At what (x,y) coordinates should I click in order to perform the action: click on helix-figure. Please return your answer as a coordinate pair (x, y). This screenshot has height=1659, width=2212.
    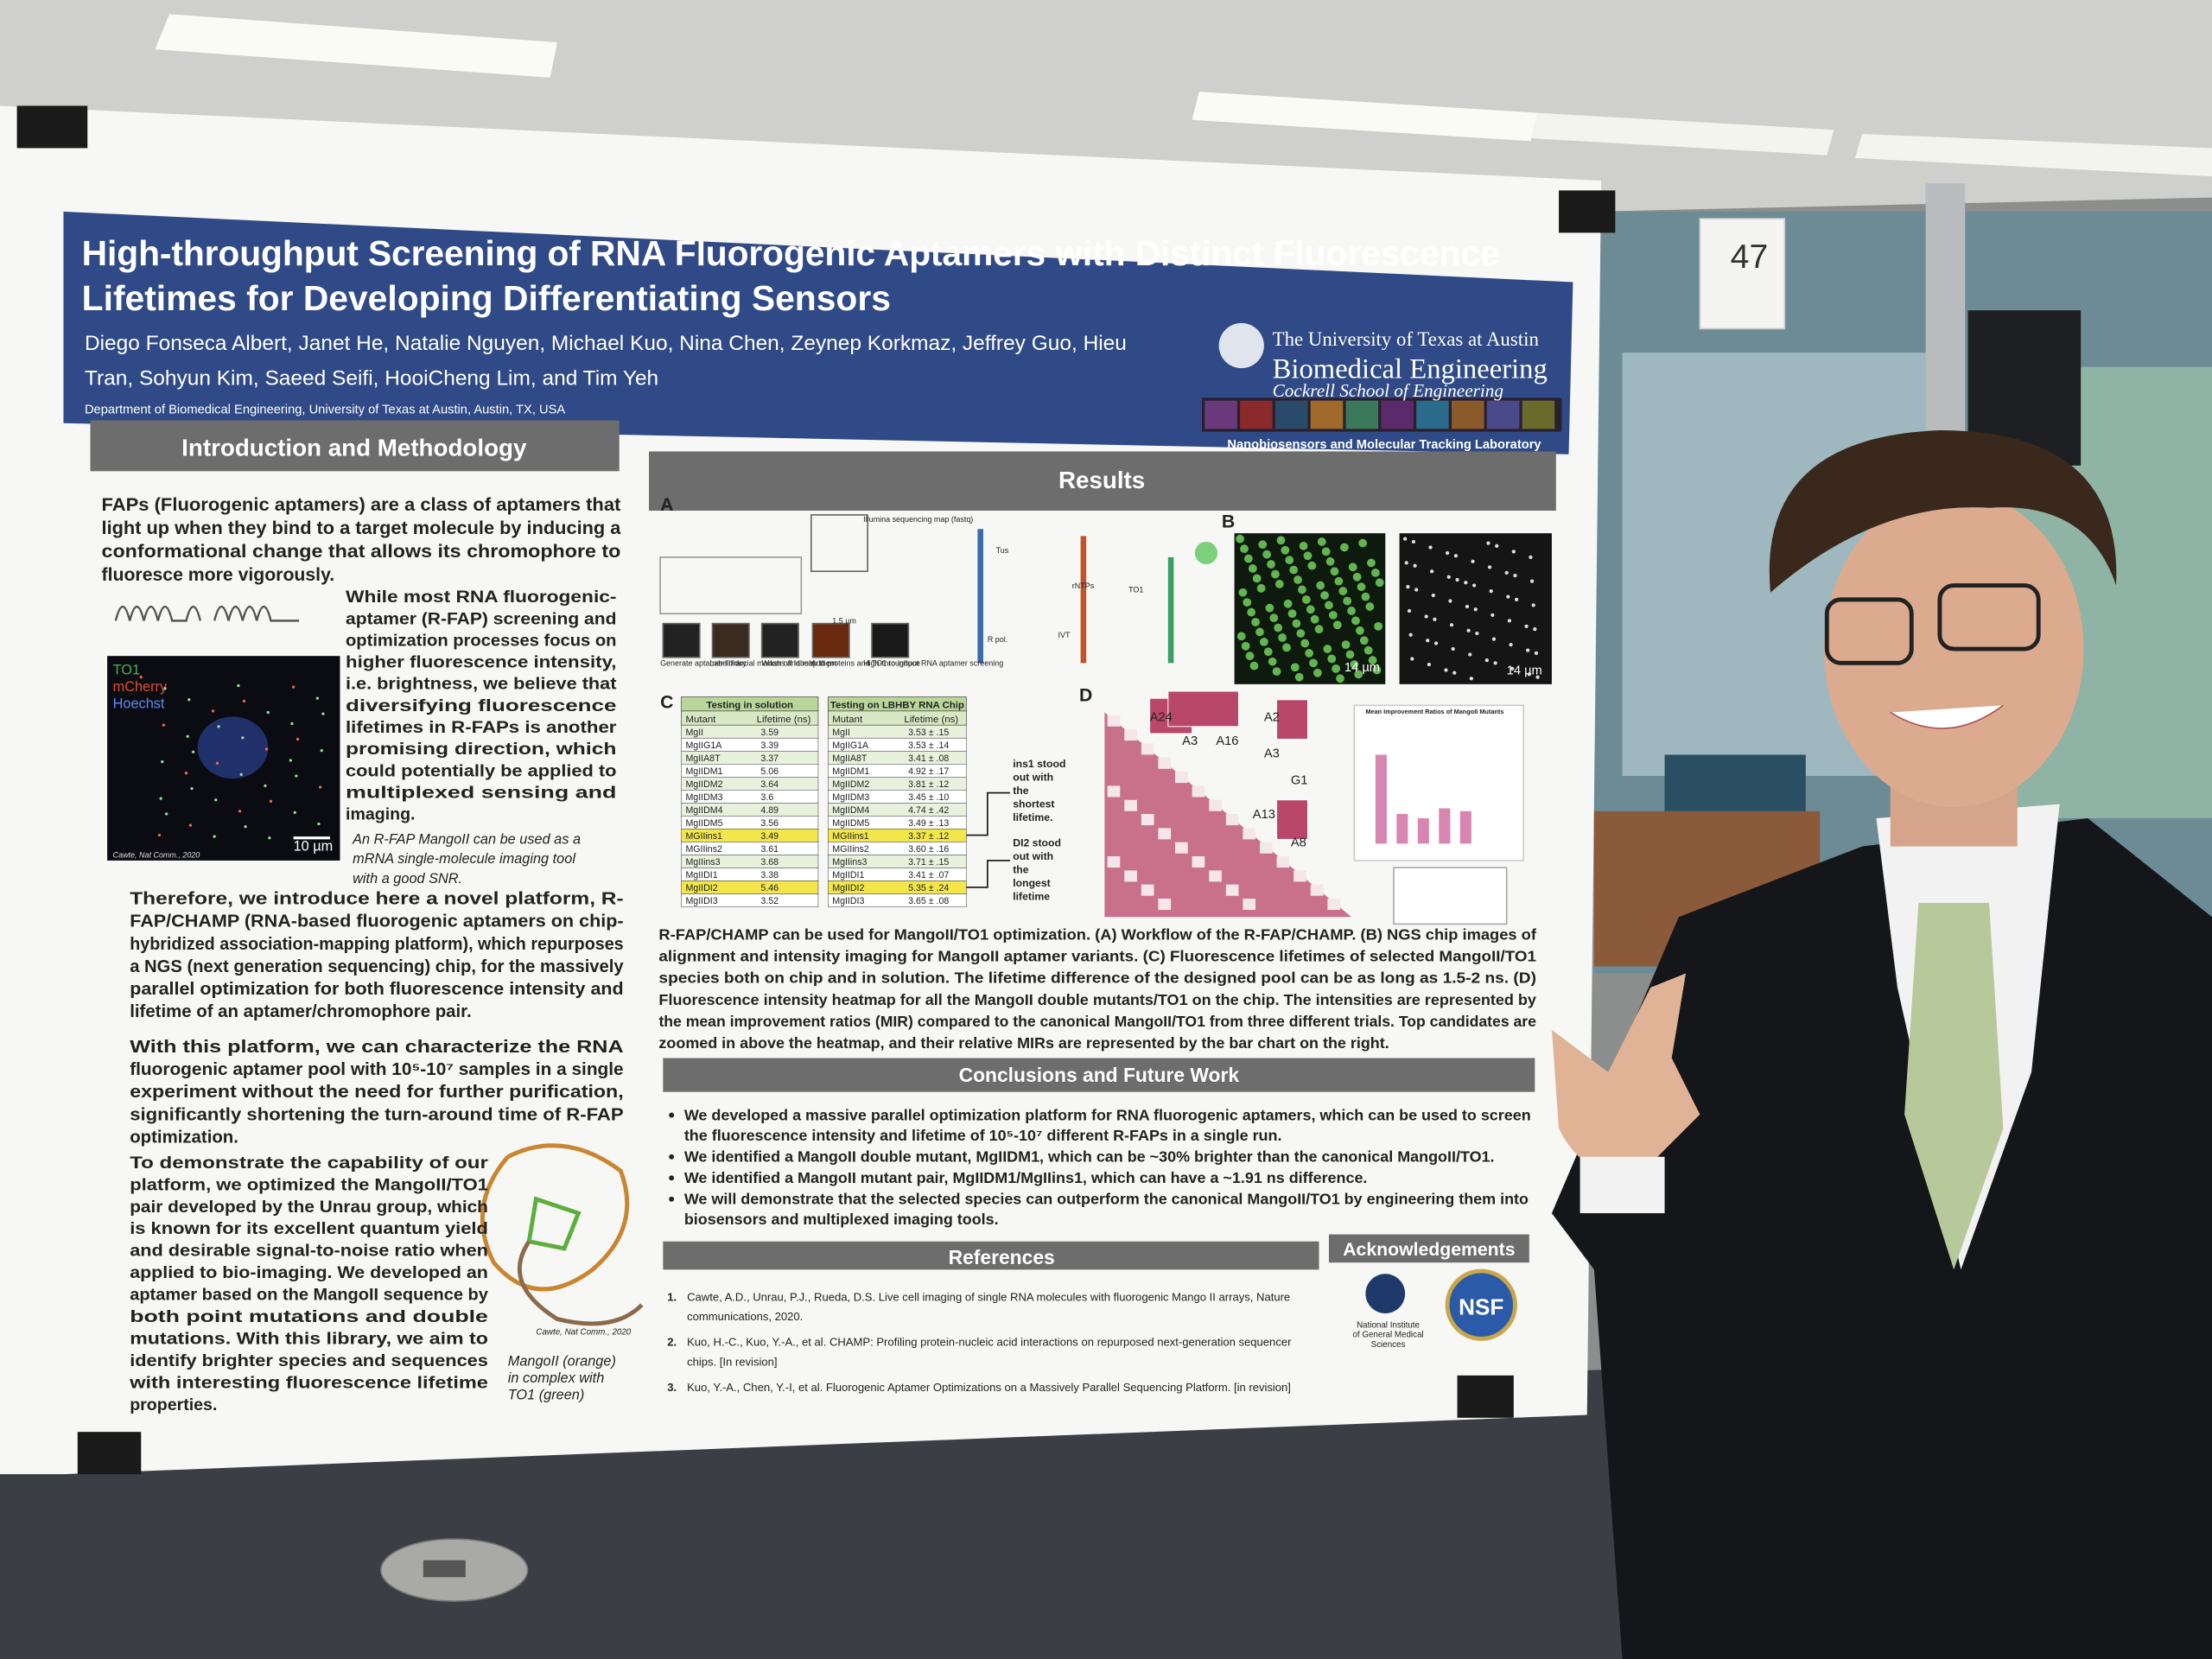
    Looking at the image, I should click on (562, 1234).